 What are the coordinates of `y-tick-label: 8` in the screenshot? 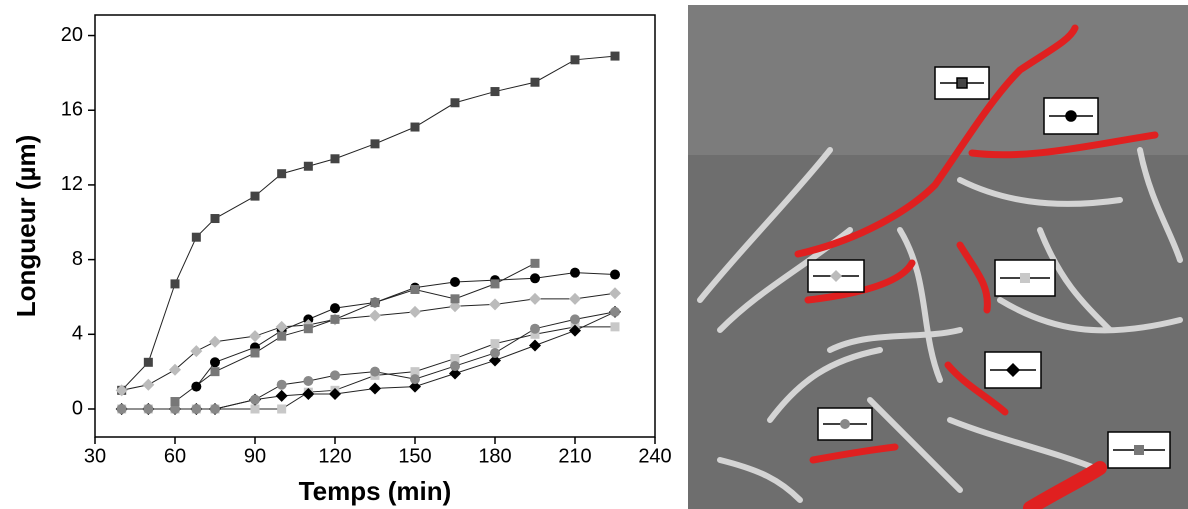 It's located at (77, 259).